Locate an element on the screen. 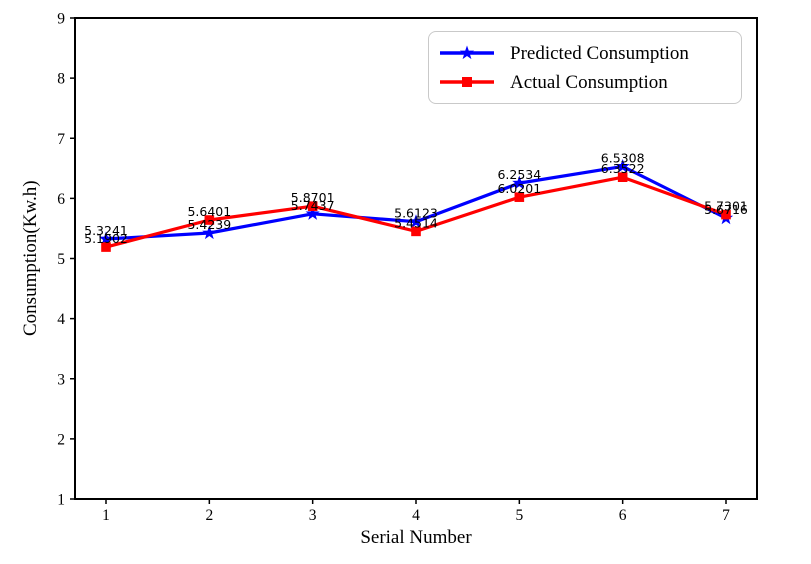 Image resolution: width=811 pixels, height=564 pixels. predicted-consumption-point-label: 5.7437 is located at coordinates (313, 205).